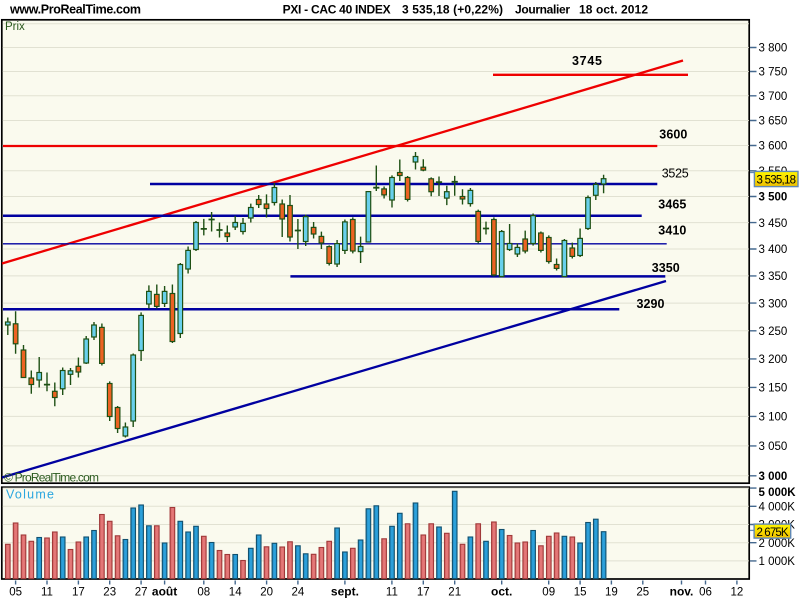  Describe the element at coordinates (773, 198) in the screenshot. I see `svg-text: 3 500` at that location.